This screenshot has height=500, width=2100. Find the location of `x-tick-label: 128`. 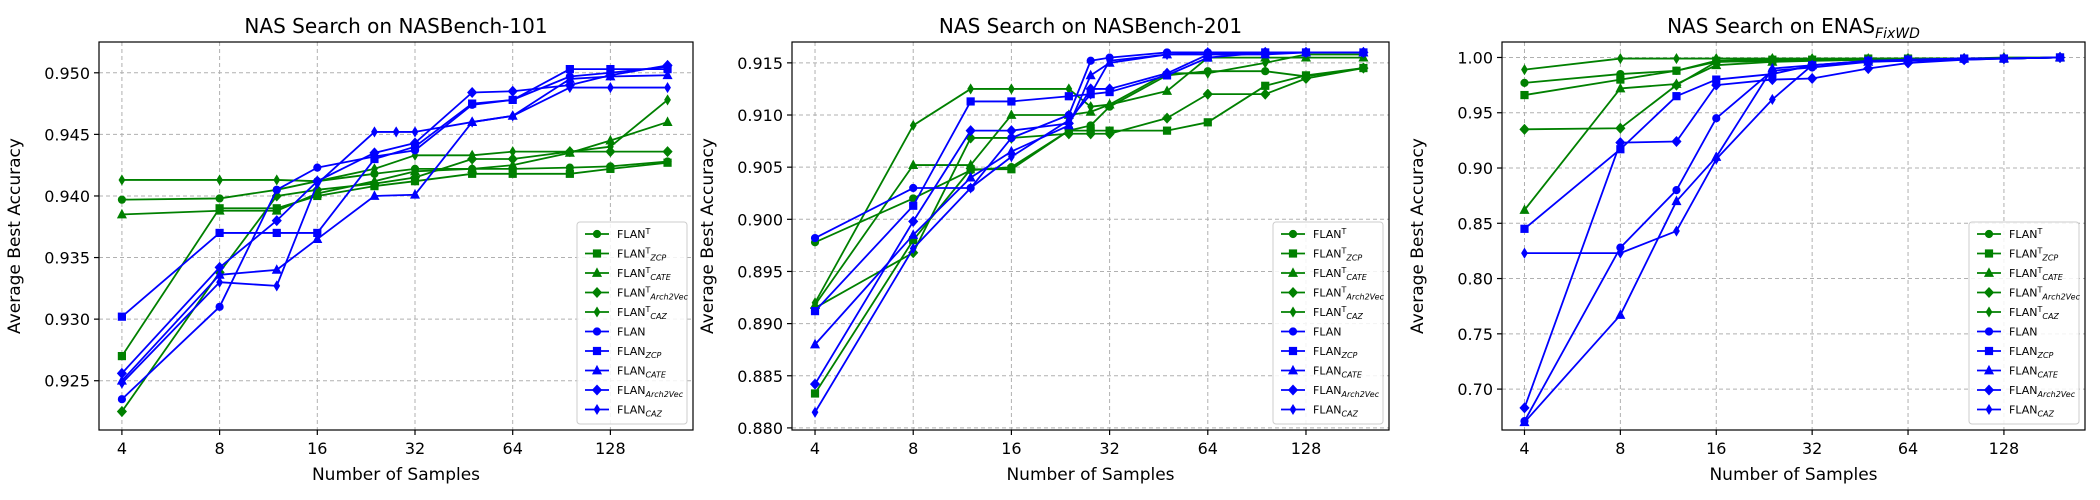

x-tick-label: 128 is located at coordinates (1306, 448).